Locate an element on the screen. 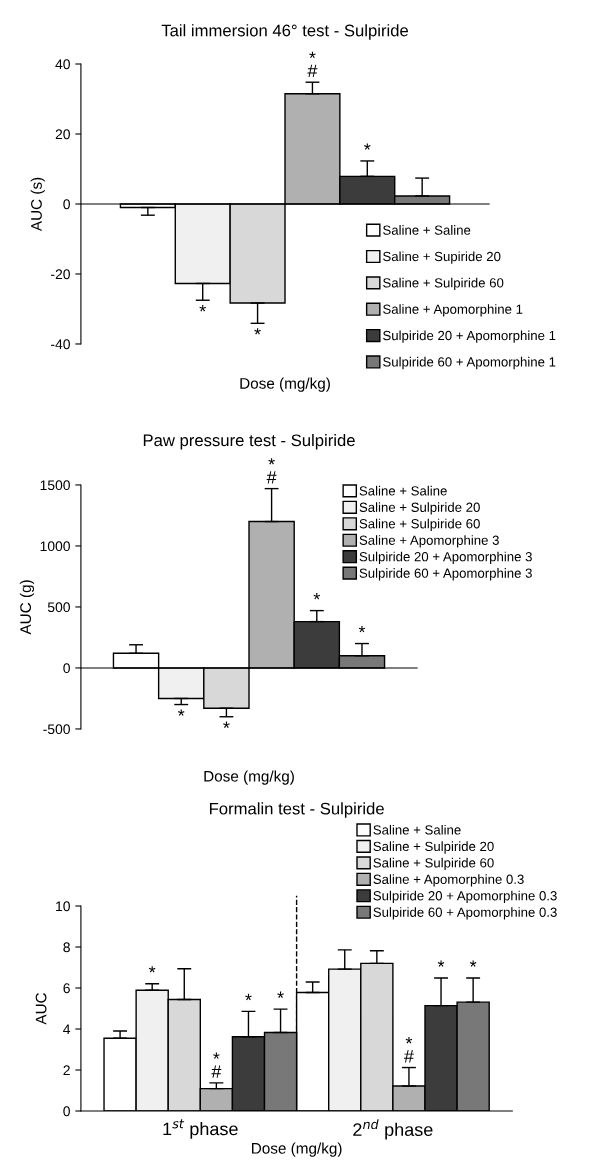 This screenshot has height=1168, width=595. legend-label: Saline + Supiride 20 is located at coordinates (442, 257).